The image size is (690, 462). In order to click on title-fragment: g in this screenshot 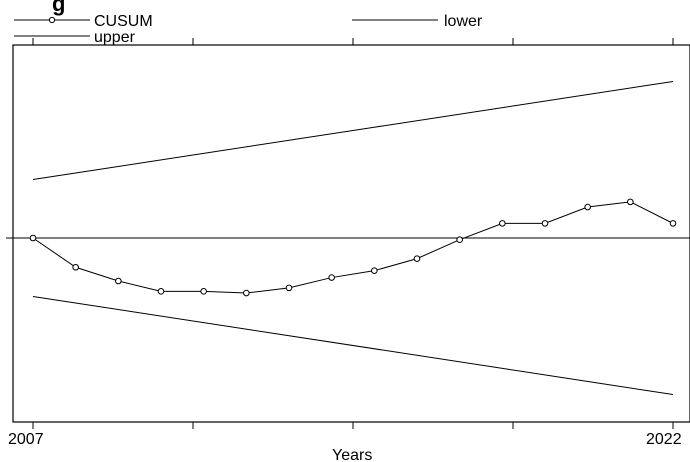, I will do `click(58, 8)`.